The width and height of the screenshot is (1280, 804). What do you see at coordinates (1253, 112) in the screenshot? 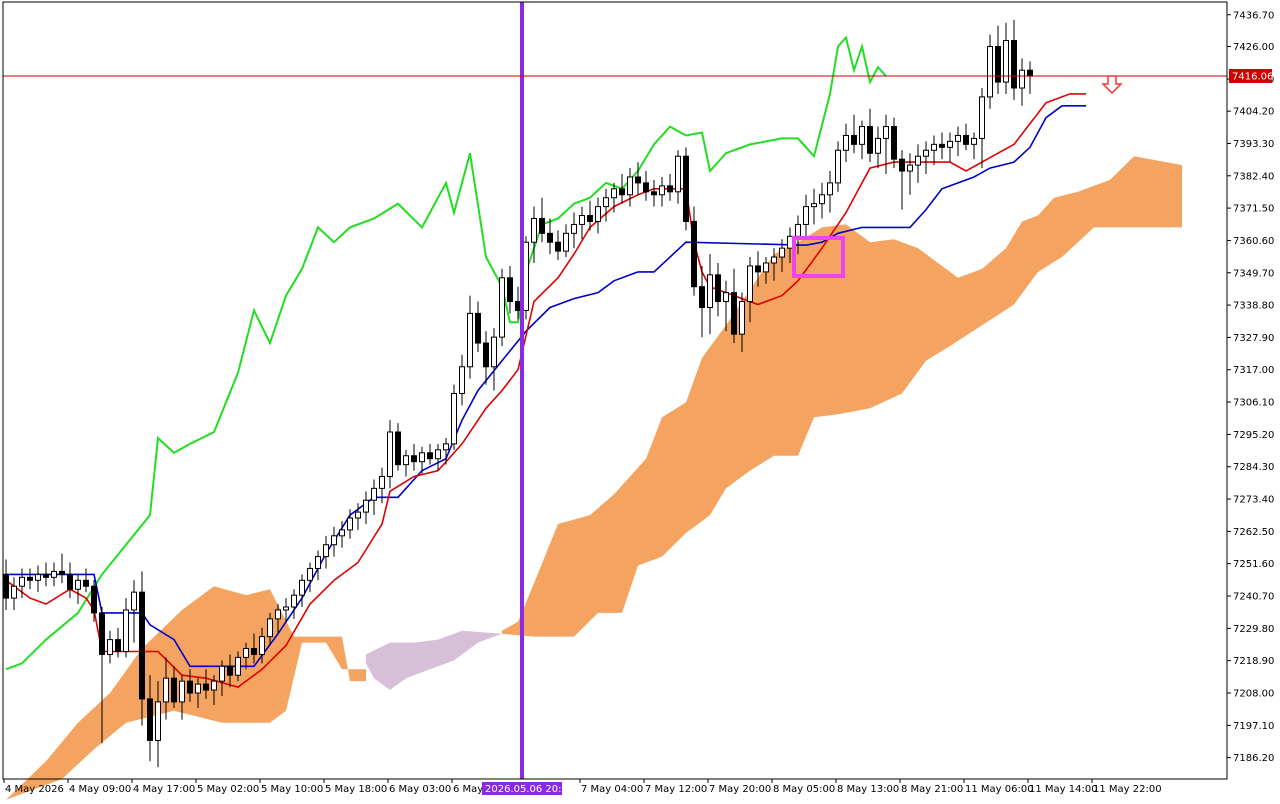
I see `y-tick-label: 7404.20` at bounding box center [1253, 112].